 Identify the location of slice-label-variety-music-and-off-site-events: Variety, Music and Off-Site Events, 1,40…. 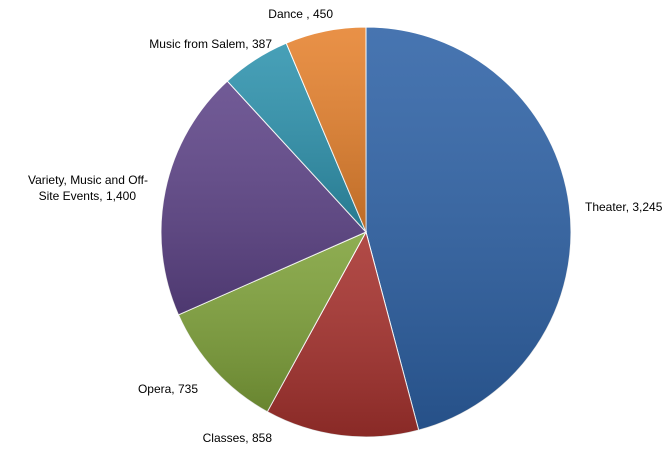
(88, 188).